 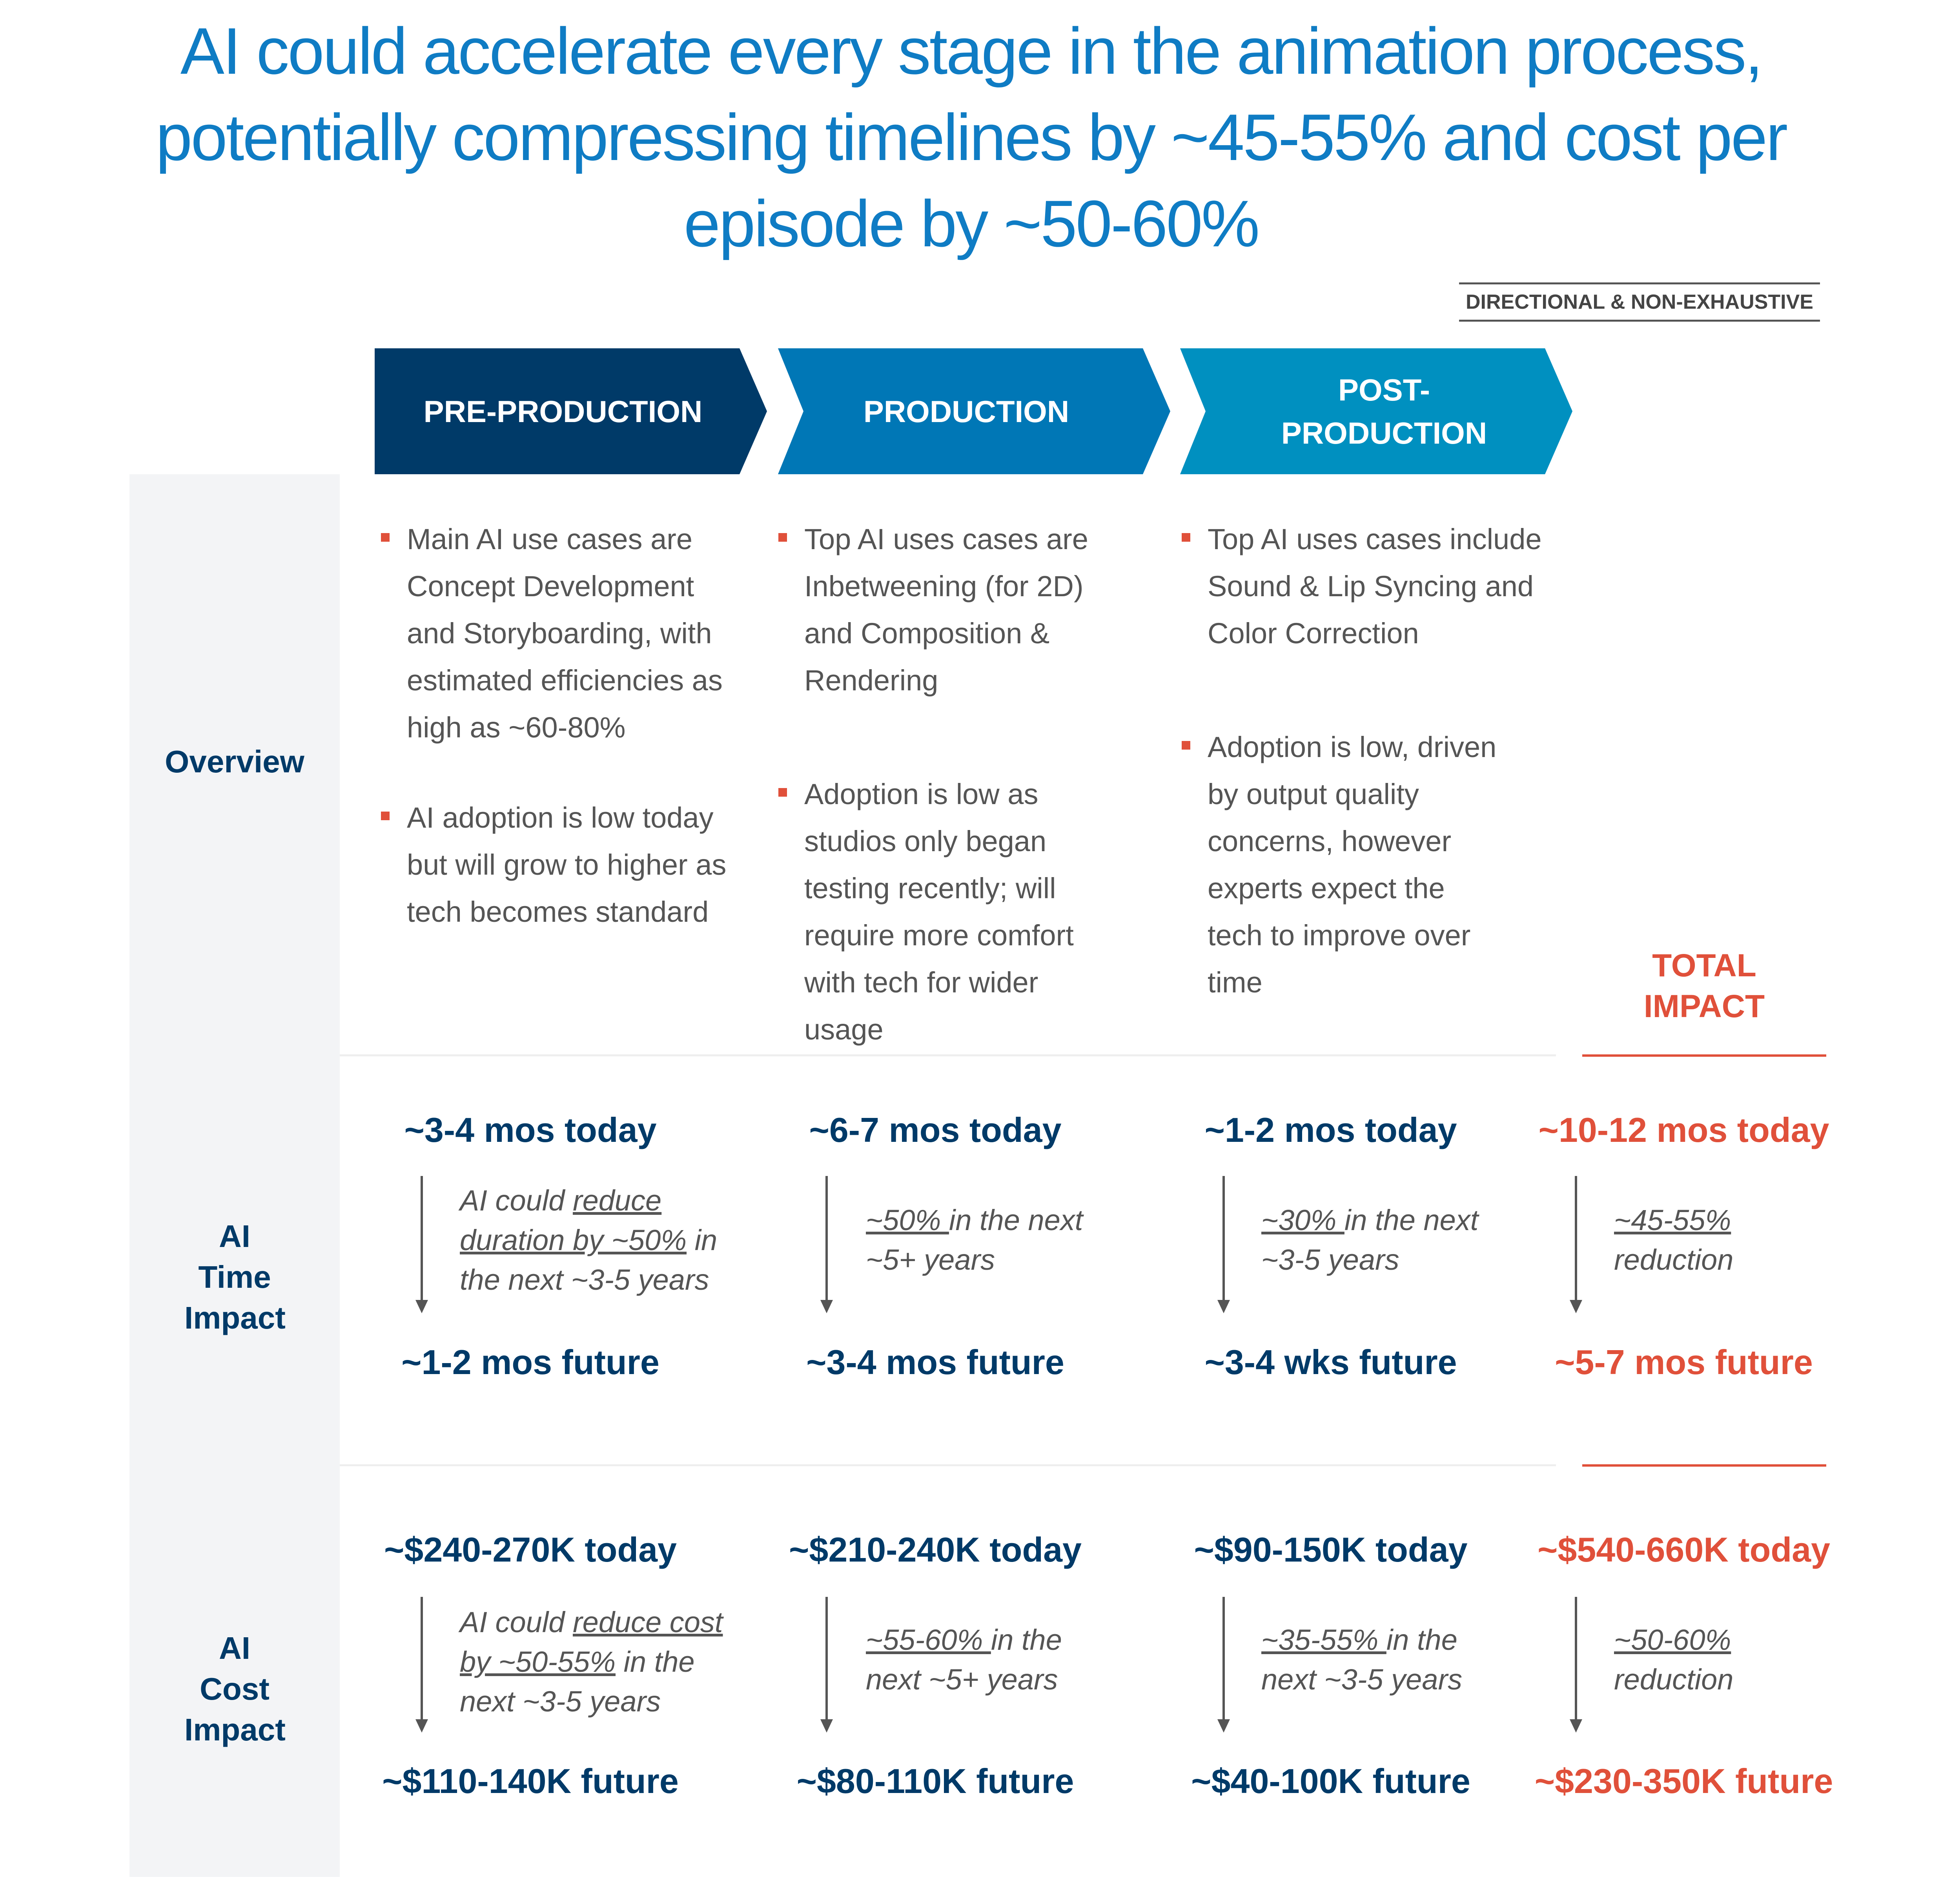 What do you see at coordinates (1708, 1659) in the screenshot?
I see `cost-reduction-note: ~50-60% reduction` at bounding box center [1708, 1659].